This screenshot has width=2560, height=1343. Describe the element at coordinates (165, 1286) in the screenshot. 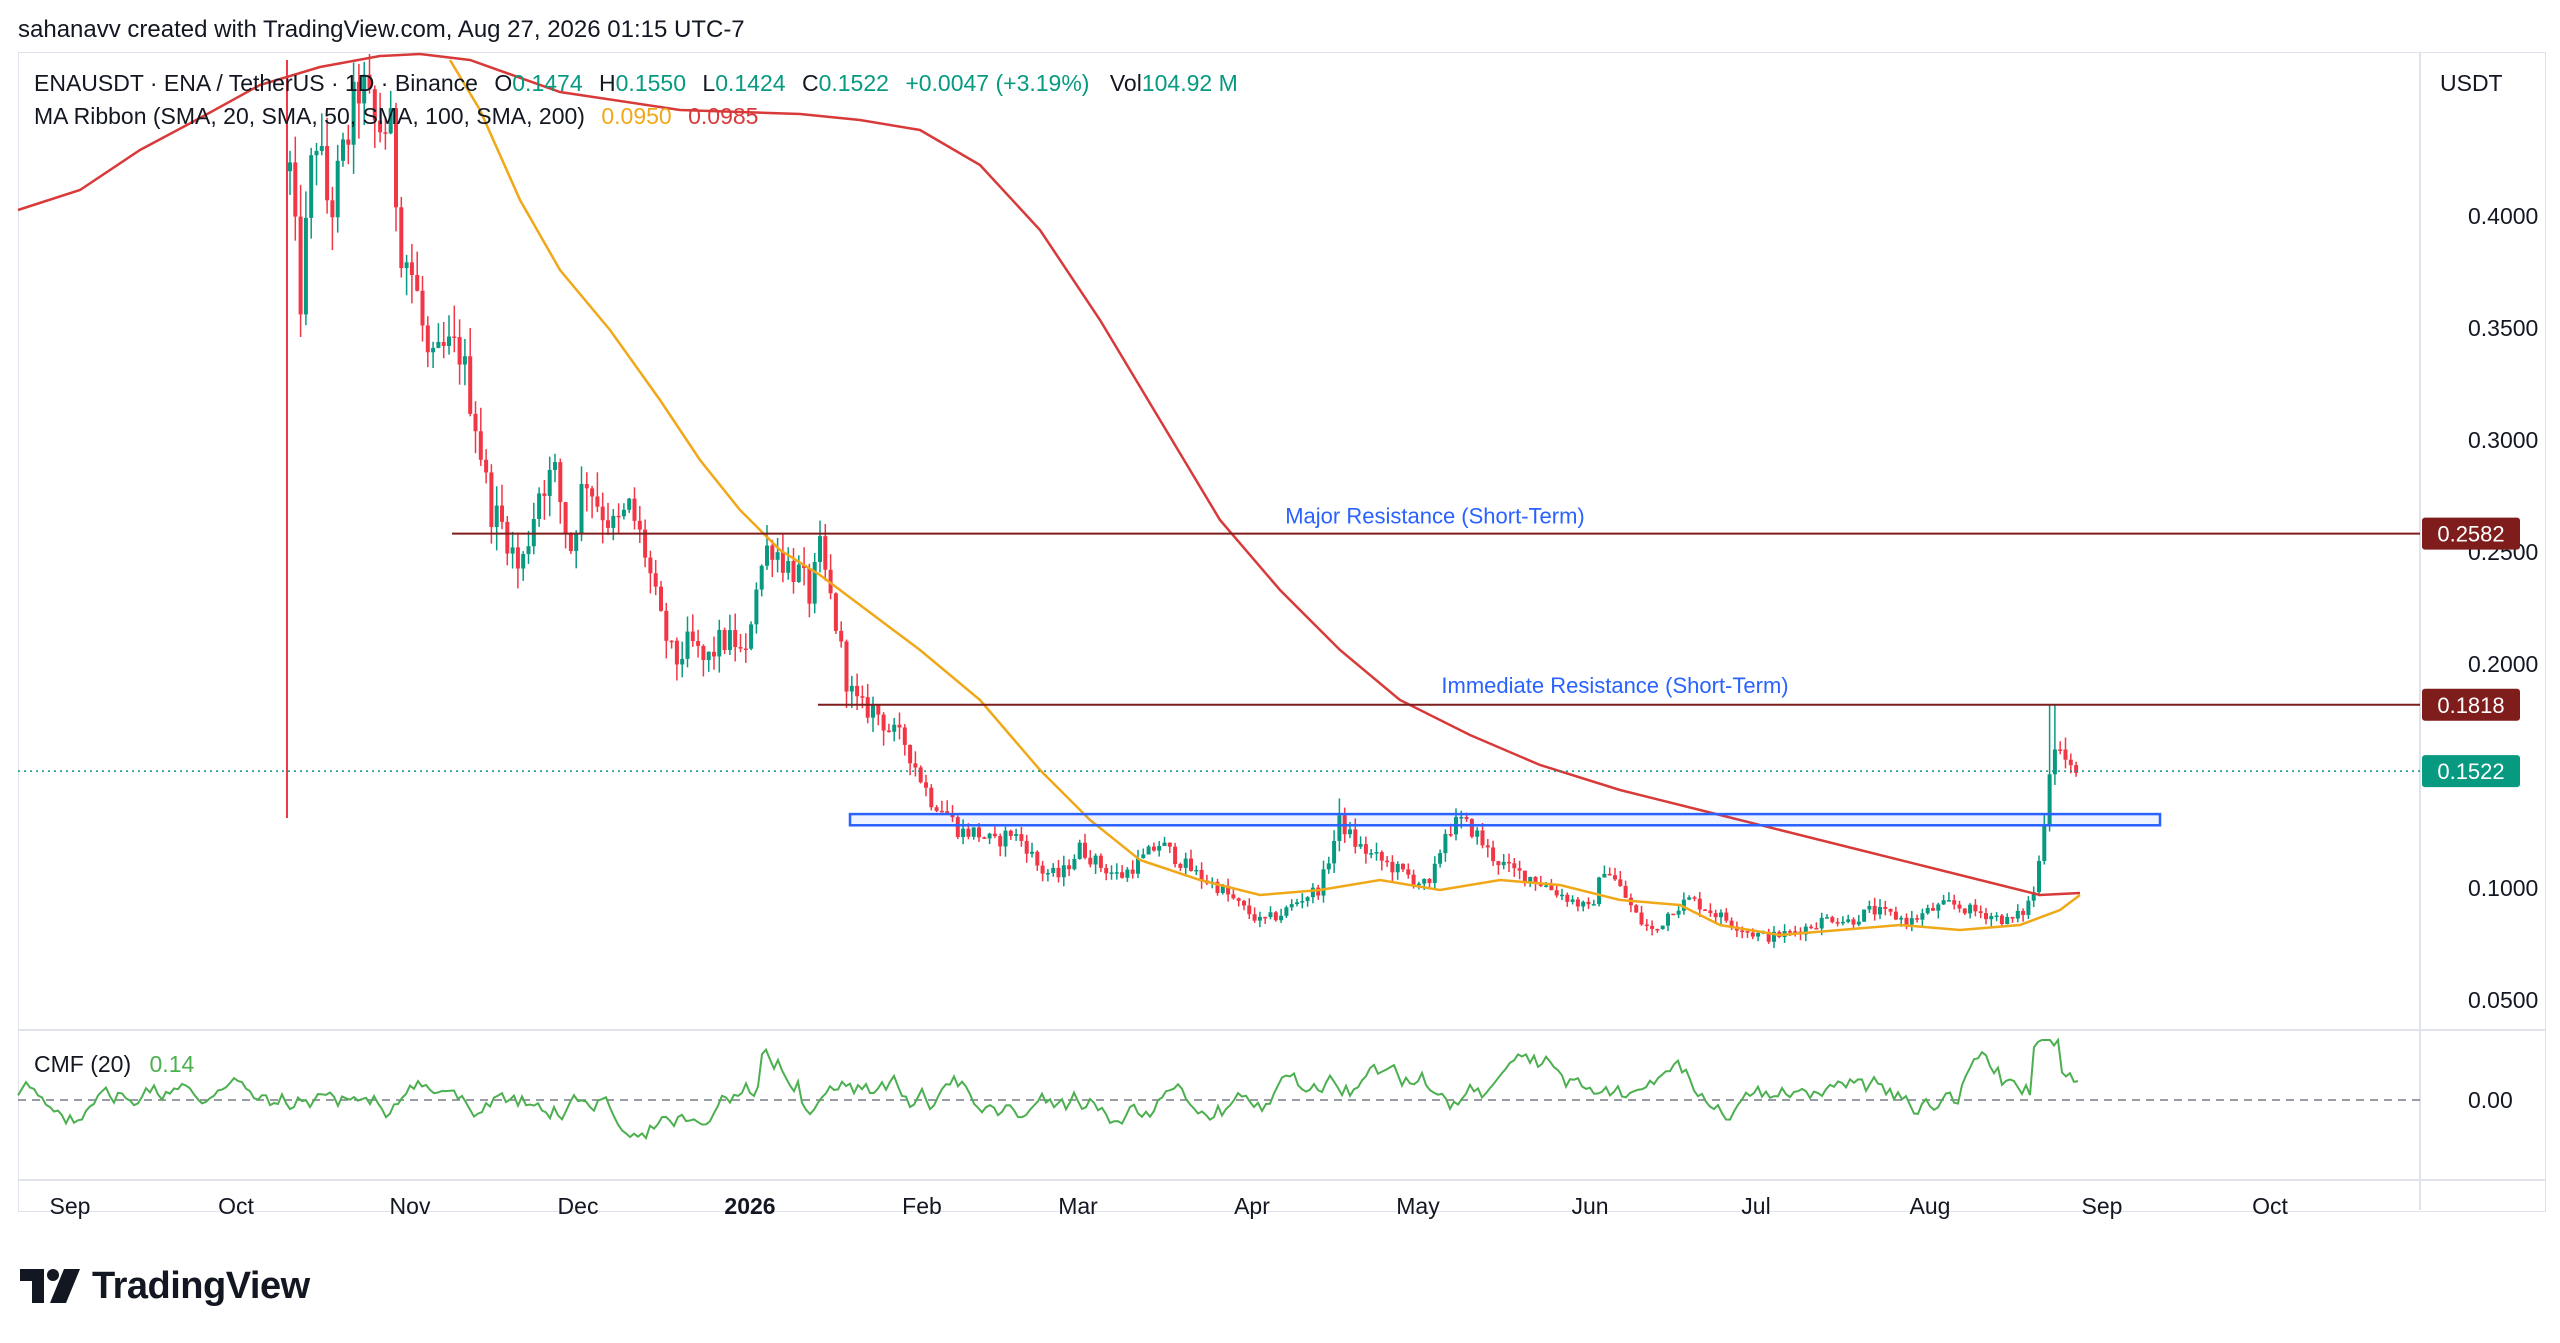

I see `tradingview-logo: TradingView` at that location.